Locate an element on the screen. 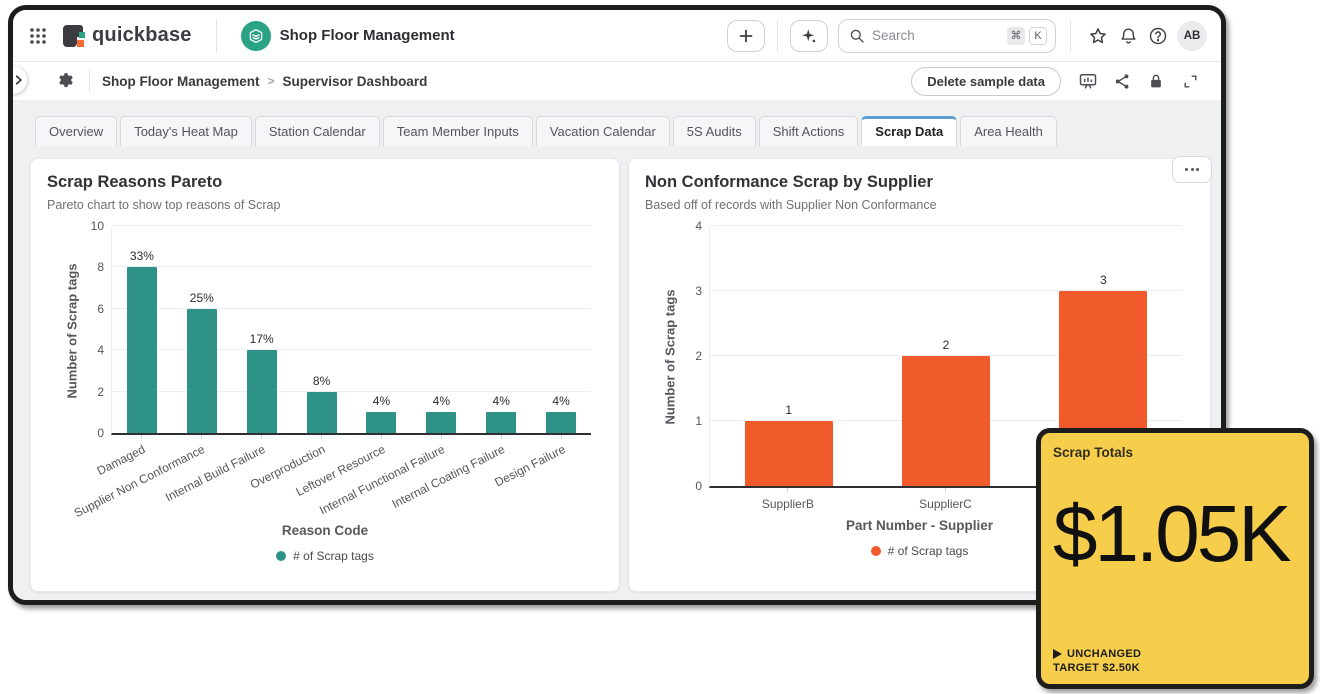 The image size is (1320, 694). bar-group: 17% is located at coordinates (261, 382).